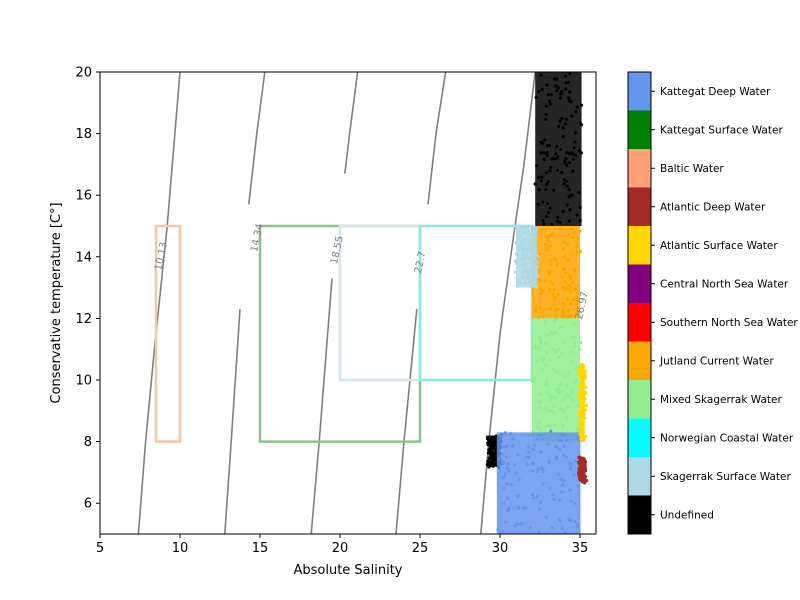 Image resolution: width=800 pixels, height=600 pixels. Describe the element at coordinates (727, 438) in the screenshot. I see `colorbar-label: Norwegian Coastal Water` at that location.